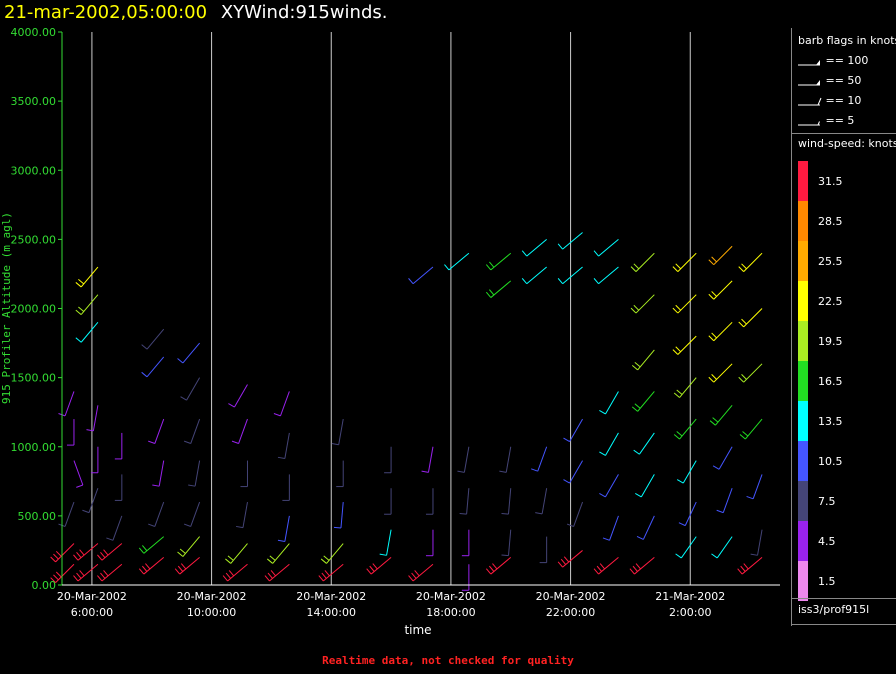 The image size is (896, 674). Describe the element at coordinates (830, 221) in the screenshot. I see `speed-label: 28.5` at that location.